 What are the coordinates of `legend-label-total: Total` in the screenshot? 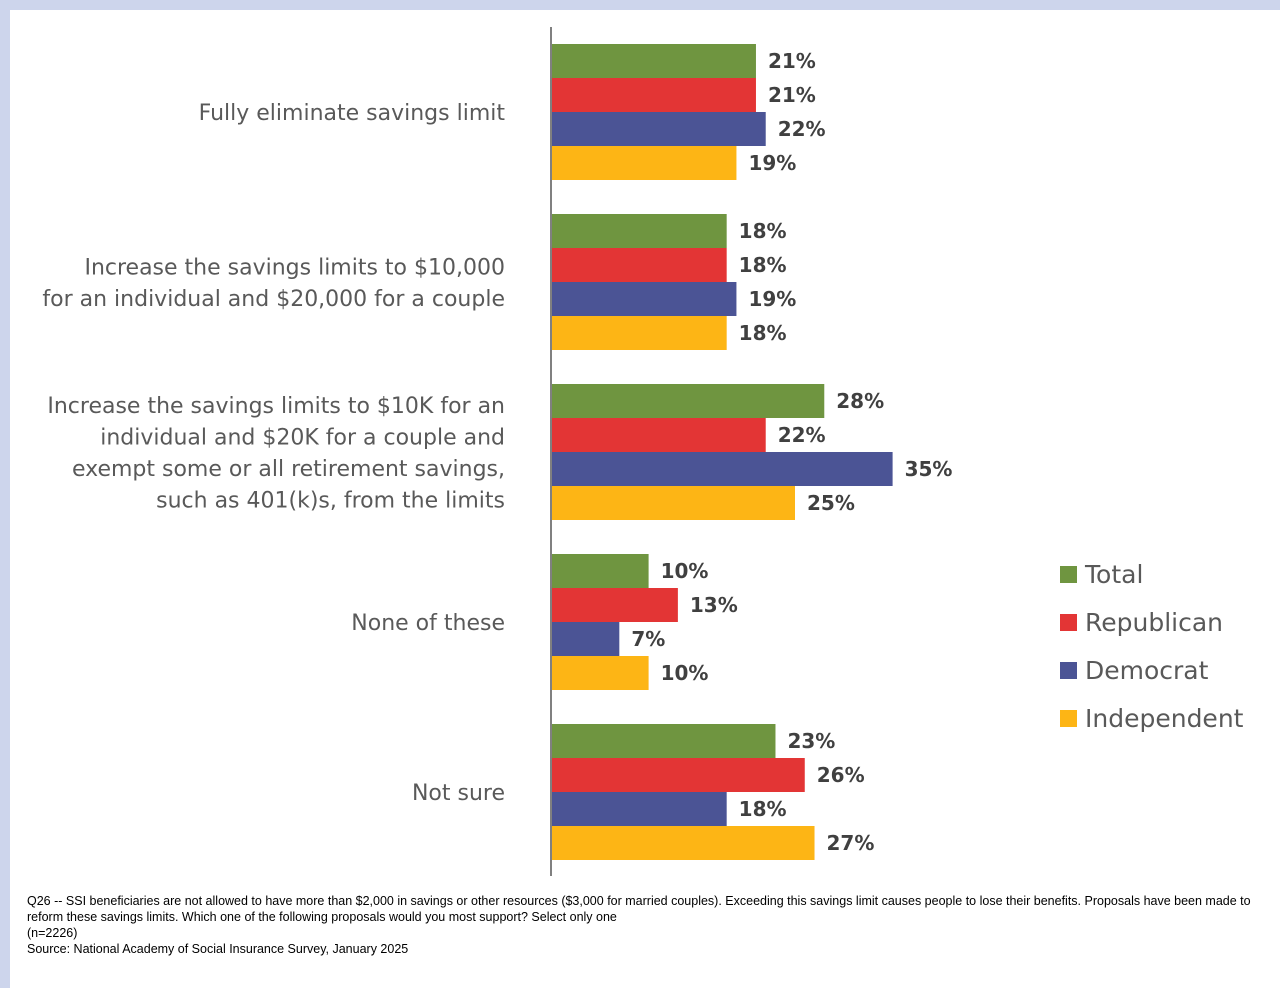 It's located at (1113, 574).